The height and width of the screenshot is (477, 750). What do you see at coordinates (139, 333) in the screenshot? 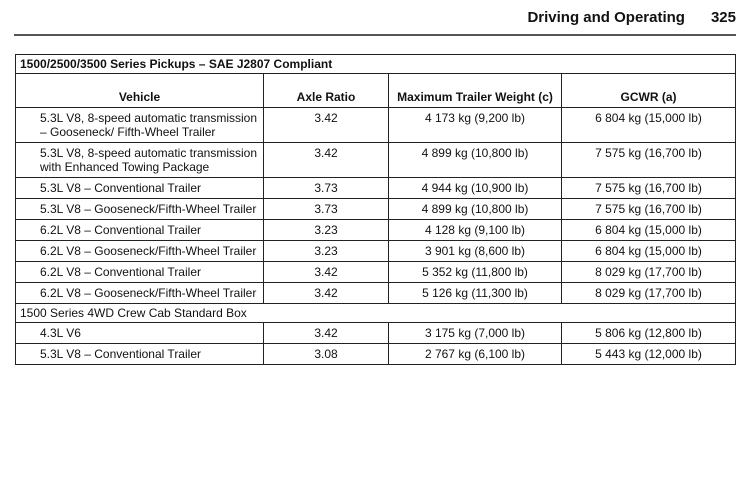
I see `vehicle-cell: 4.3L V6` at bounding box center [139, 333].